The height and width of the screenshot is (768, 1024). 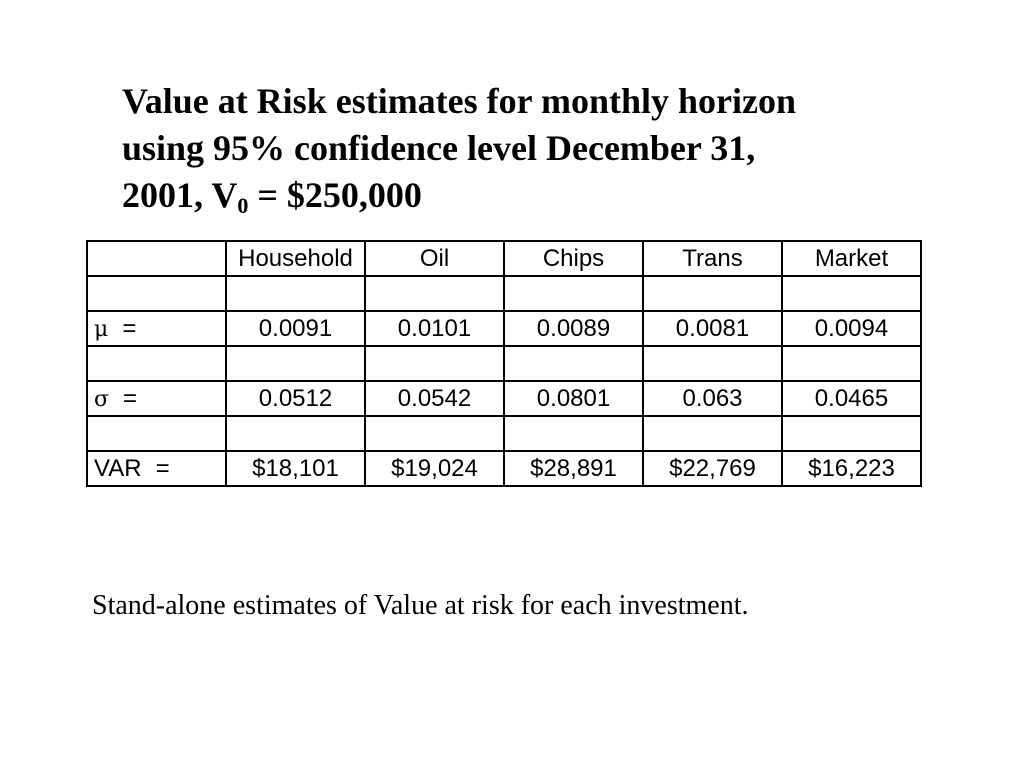 What do you see at coordinates (712, 398) in the screenshot?
I see `sigma-trans: 0.063` at bounding box center [712, 398].